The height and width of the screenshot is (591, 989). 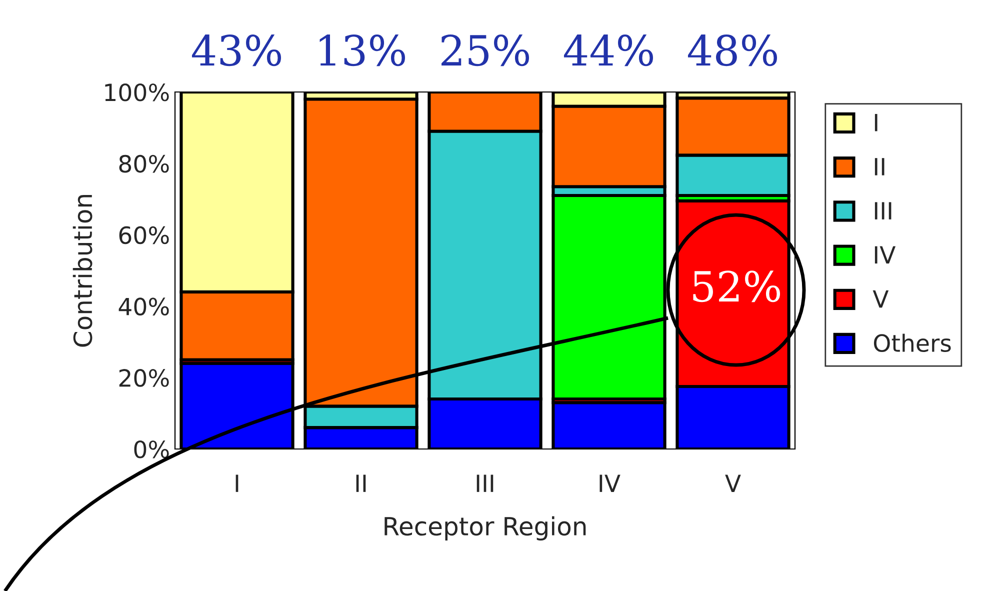 What do you see at coordinates (879, 167) in the screenshot?
I see `legend-label: II` at bounding box center [879, 167].